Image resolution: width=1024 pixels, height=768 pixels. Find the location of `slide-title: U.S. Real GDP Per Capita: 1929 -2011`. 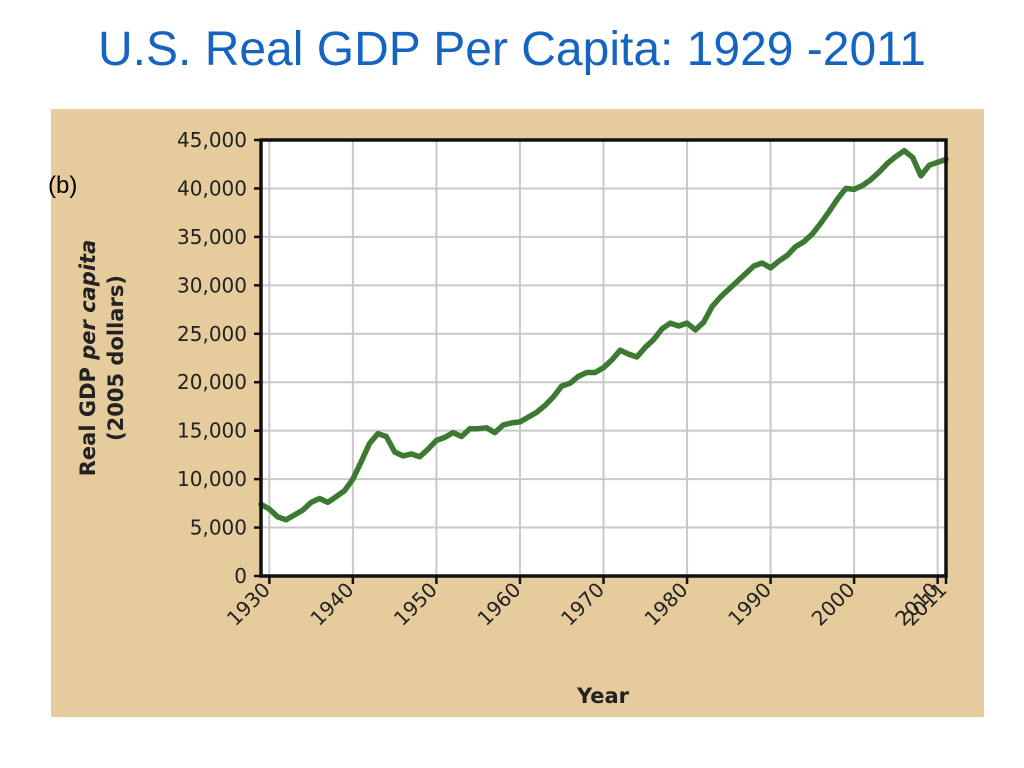

slide-title: U.S. Real GDP Per Capita: 1929 -2011 is located at coordinates (512, 49).